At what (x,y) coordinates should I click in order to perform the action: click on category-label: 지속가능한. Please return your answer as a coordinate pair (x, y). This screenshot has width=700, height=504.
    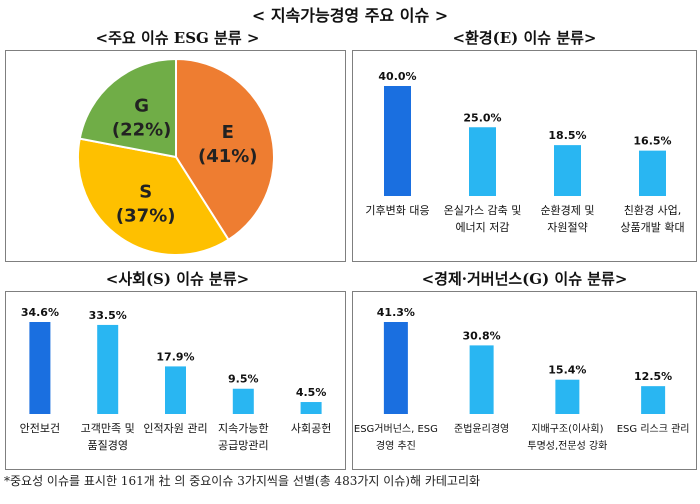
    Looking at the image, I should click on (243, 428).